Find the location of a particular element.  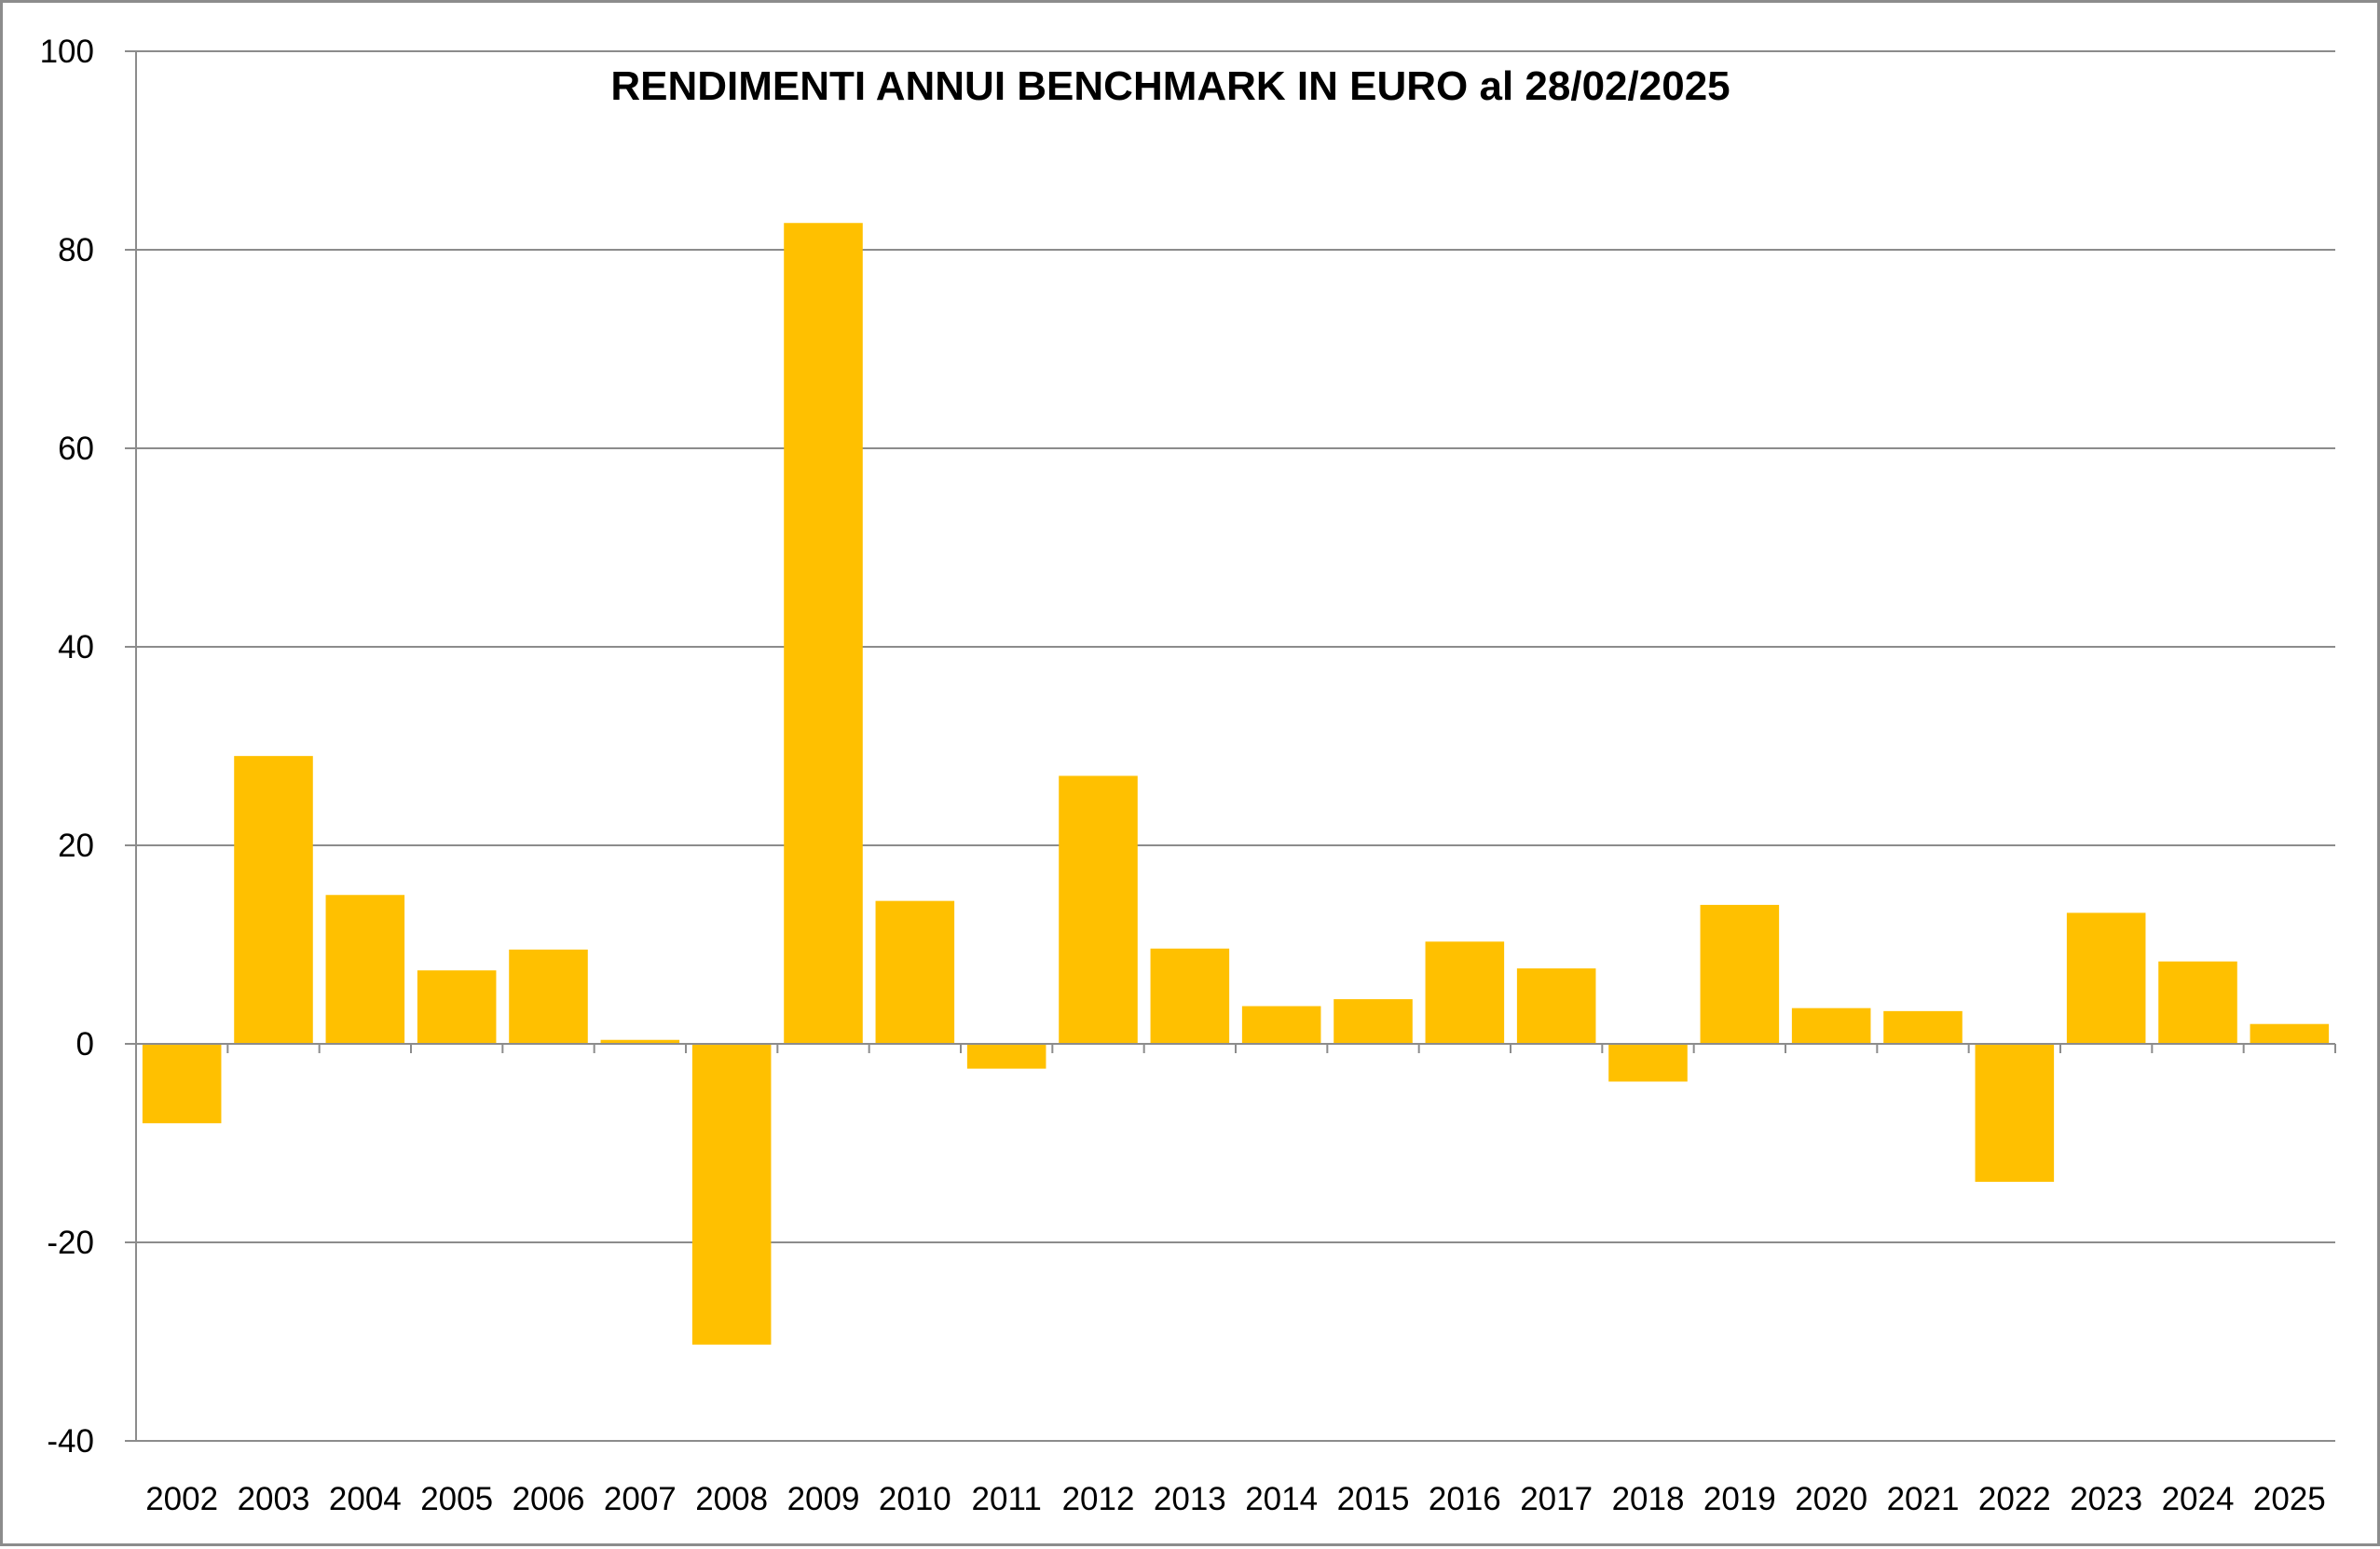

x-tick-label: 2002 is located at coordinates (181, 1499).